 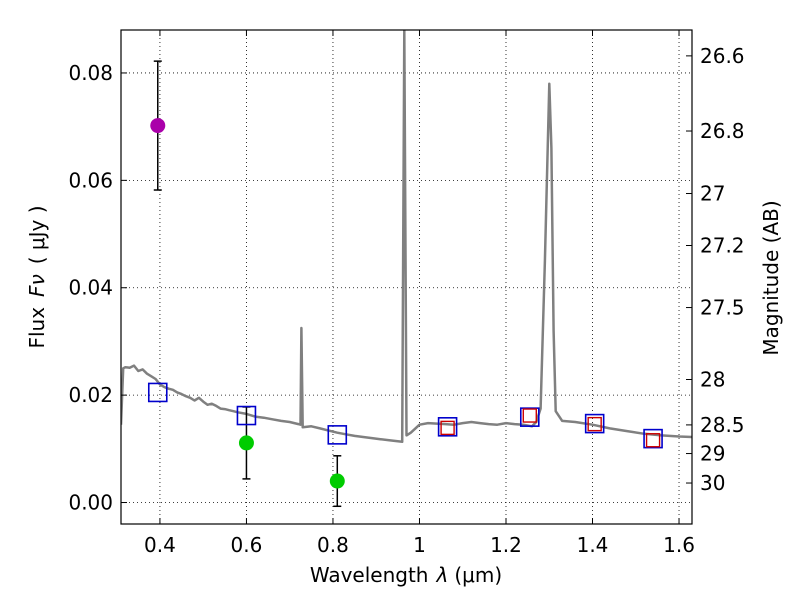 I want to click on y-tick-label: 0.00, so click(x=90, y=503).